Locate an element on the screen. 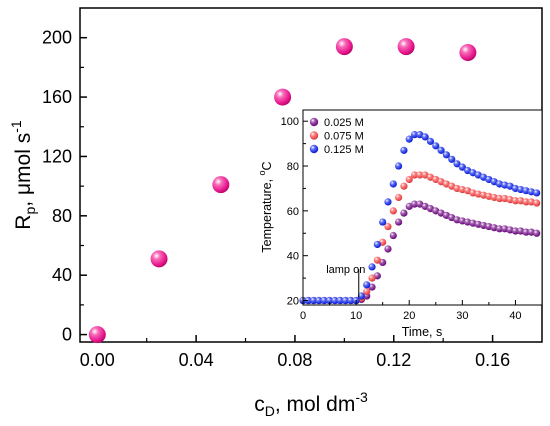  inset-x-axis-label: Time, s is located at coordinates (422, 332).